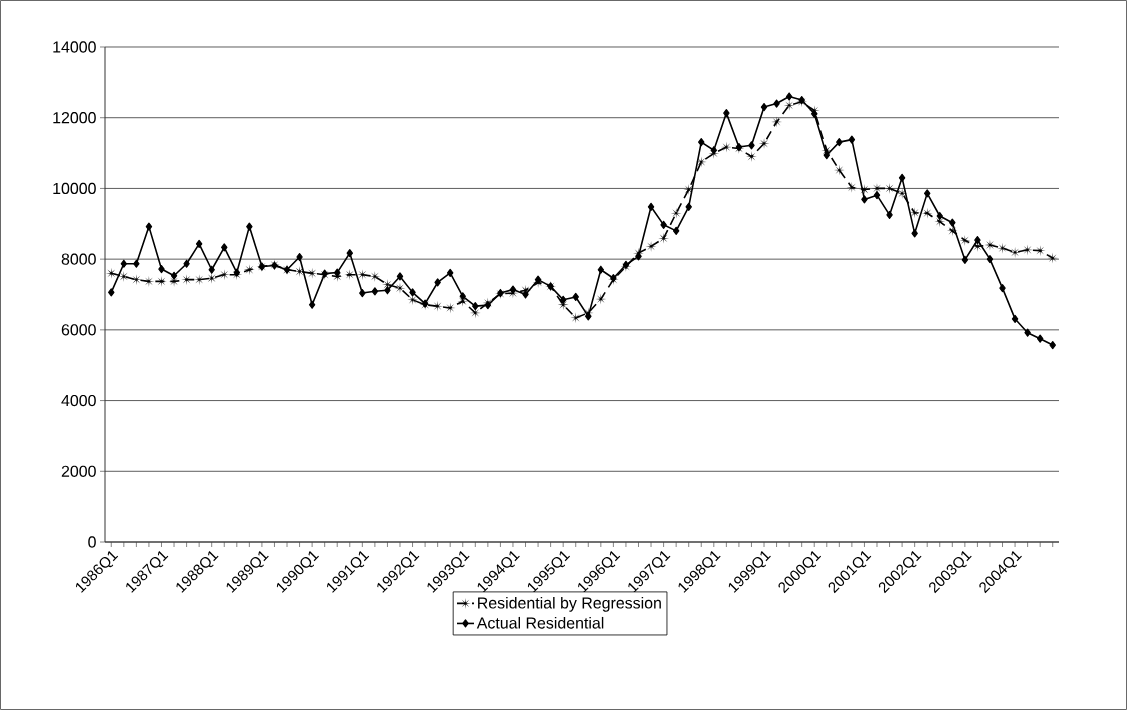  What do you see at coordinates (92, 542) in the screenshot?
I see `y-tick-label: 0` at bounding box center [92, 542].